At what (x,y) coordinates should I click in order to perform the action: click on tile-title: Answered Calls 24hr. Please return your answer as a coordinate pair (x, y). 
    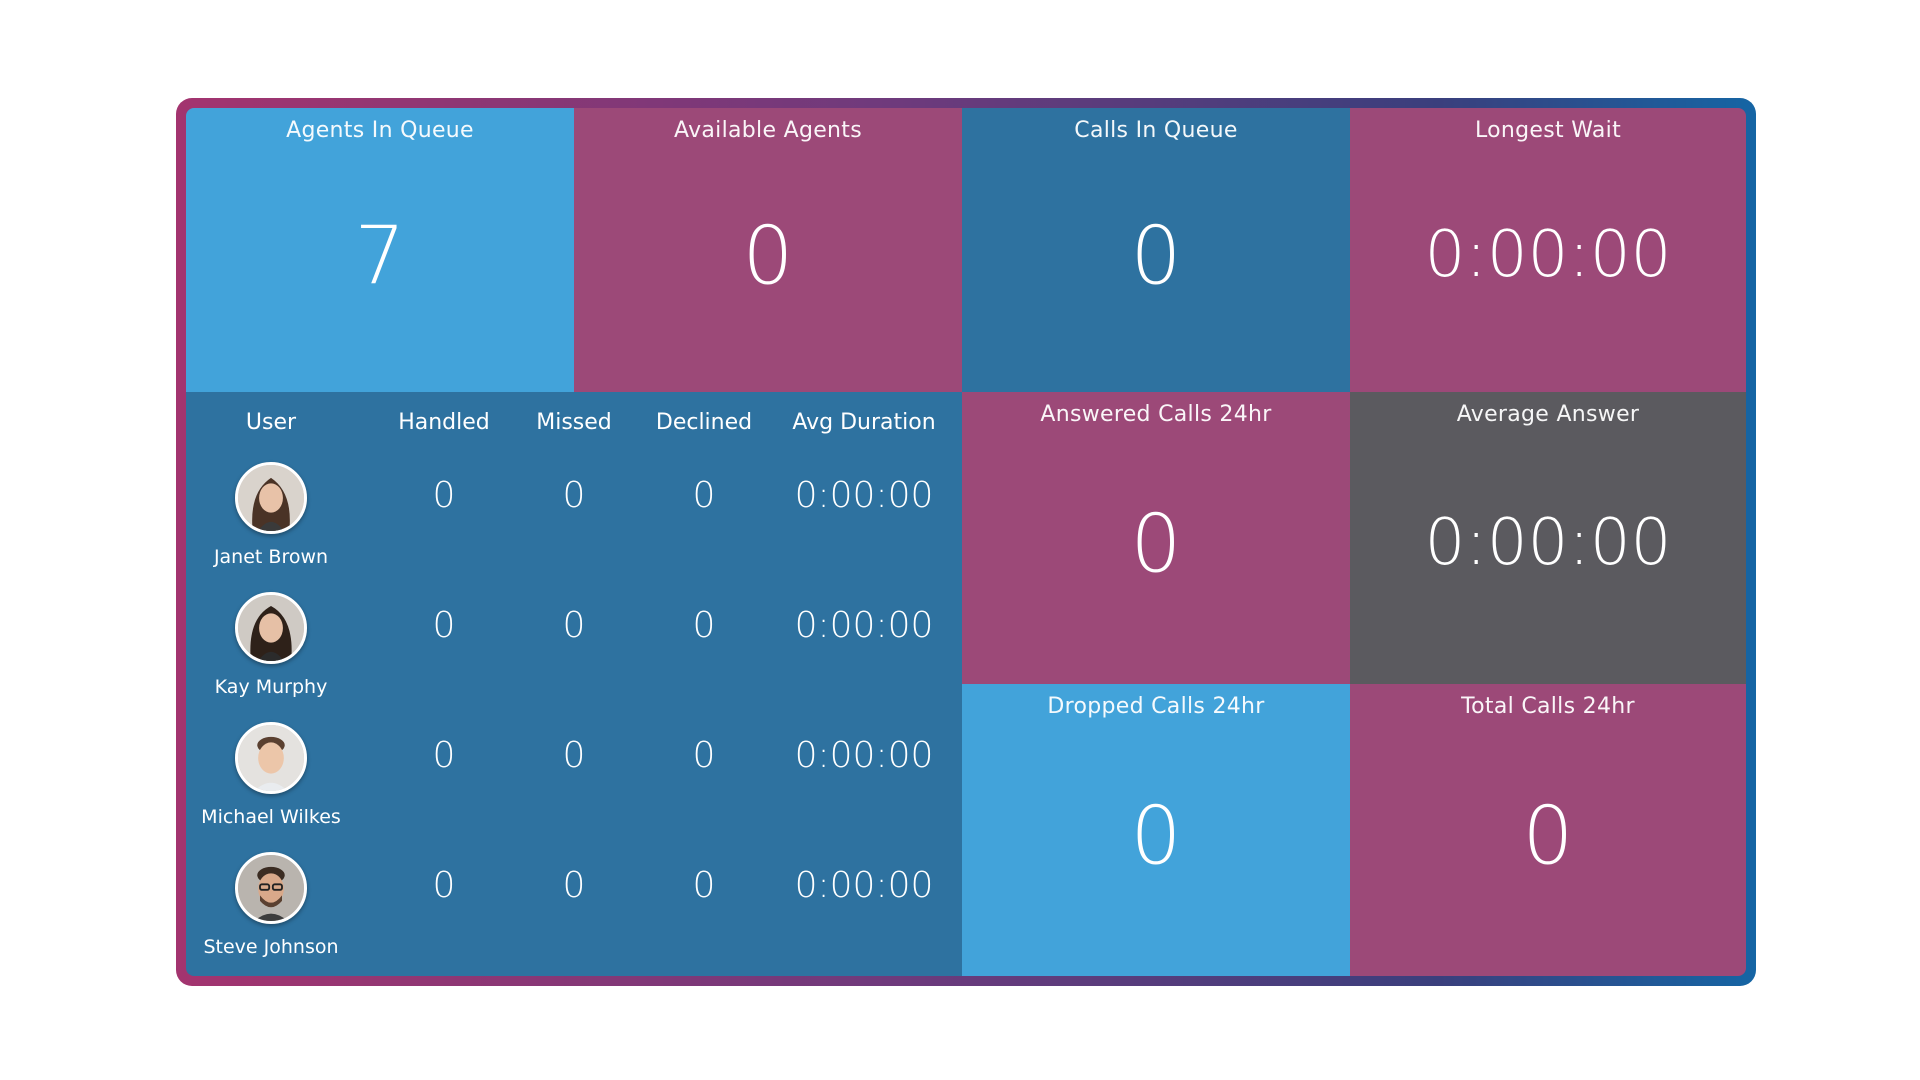
    Looking at the image, I should click on (1156, 414).